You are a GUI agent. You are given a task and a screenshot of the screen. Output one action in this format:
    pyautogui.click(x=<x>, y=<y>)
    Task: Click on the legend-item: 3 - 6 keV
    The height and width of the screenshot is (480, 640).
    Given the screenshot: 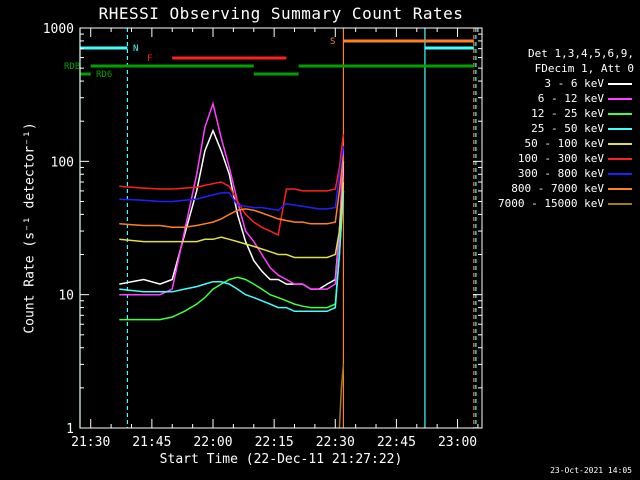 What is the action you would take?
    pyautogui.click(x=556, y=83)
    